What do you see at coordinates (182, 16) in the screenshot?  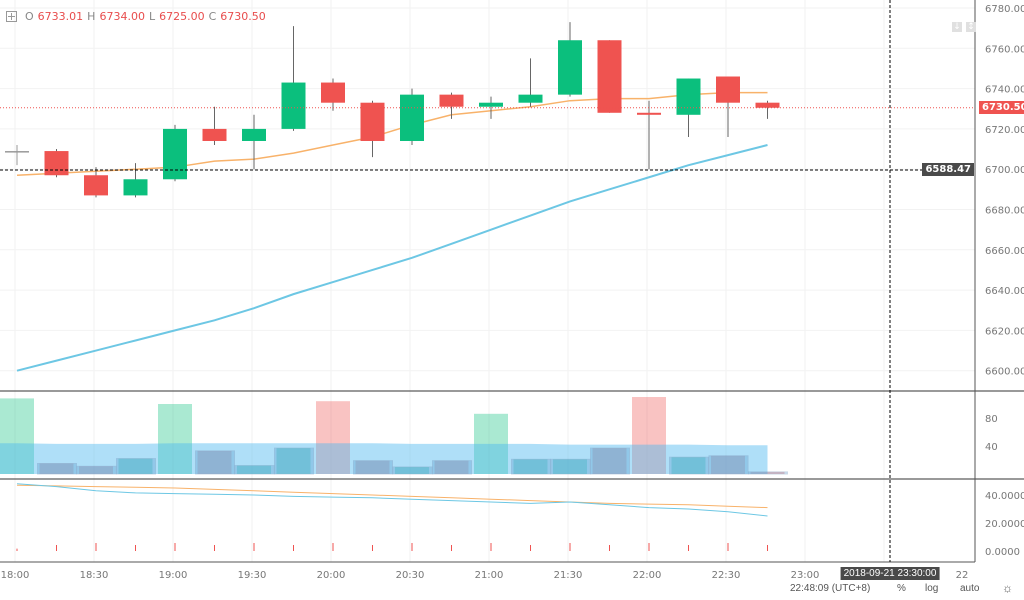 I see `low-value: 6725.00` at bounding box center [182, 16].